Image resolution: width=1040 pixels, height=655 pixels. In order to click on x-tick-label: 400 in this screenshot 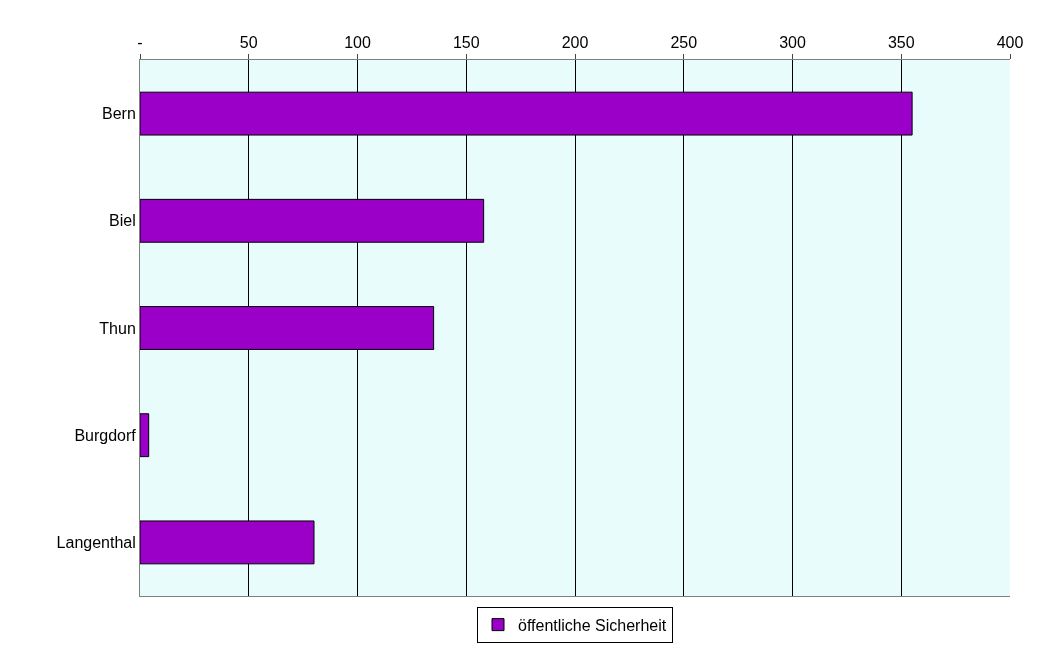, I will do `click(1010, 42)`.